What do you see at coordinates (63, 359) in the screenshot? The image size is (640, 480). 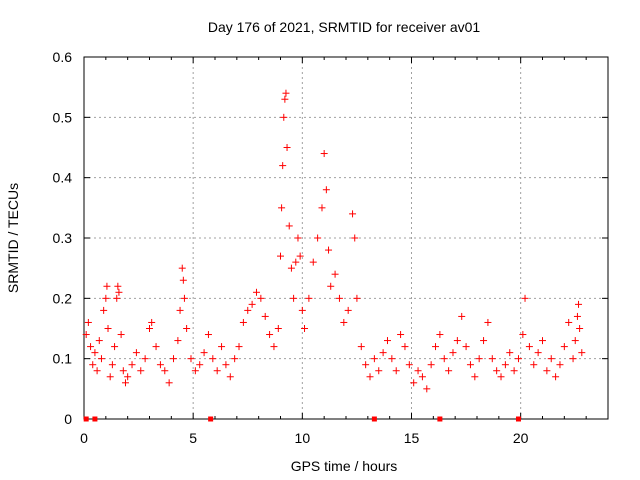 I see `y-tick-label: 0.1` at bounding box center [63, 359].